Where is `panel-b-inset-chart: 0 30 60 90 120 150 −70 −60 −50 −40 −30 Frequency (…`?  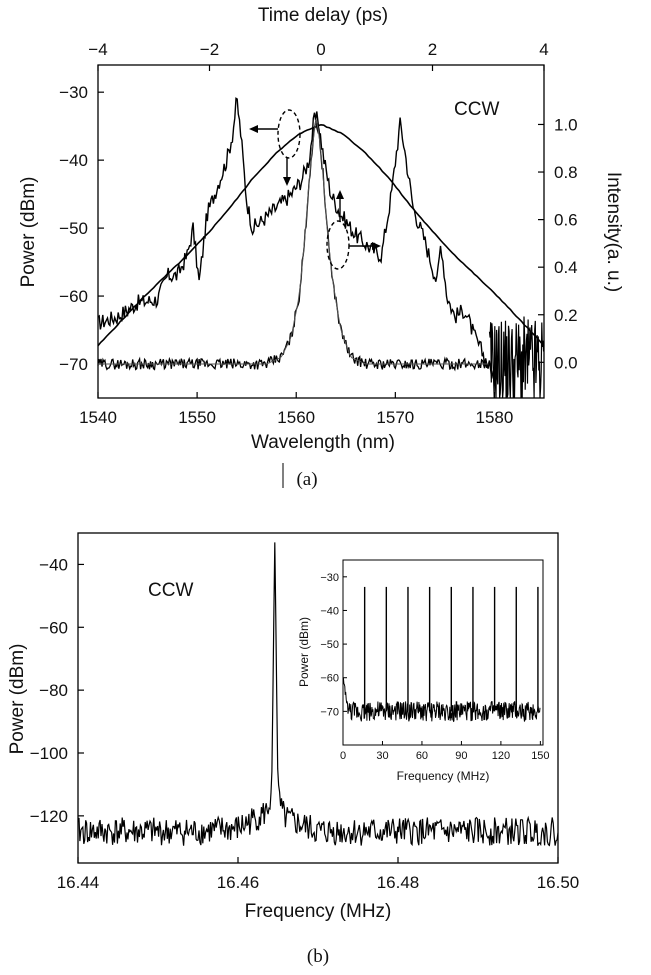 panel-b-inset-chart: 0 30 60 90 120 150 −70 −60 −50 −40 −30 Frequency (… is located at coordinates (423, 671).